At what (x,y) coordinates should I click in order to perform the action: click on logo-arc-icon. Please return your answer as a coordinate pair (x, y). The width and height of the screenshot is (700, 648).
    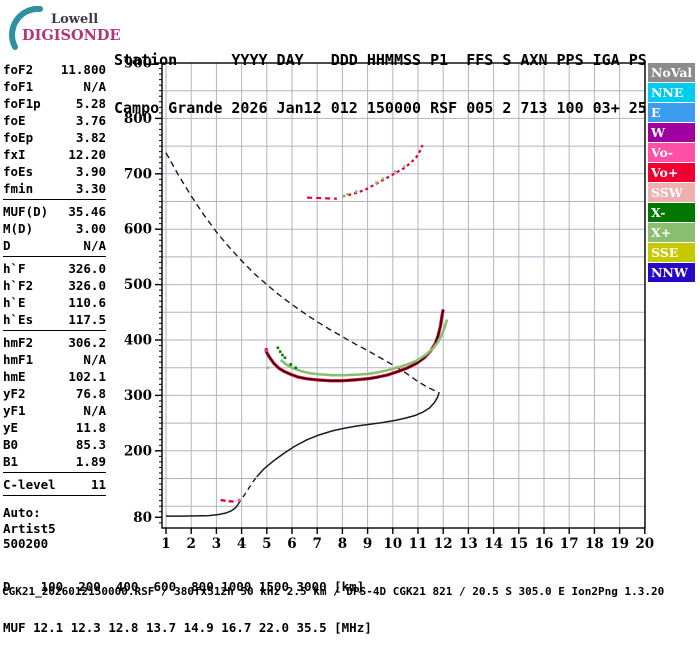
    Looking at the image, I should click on (26, 27).